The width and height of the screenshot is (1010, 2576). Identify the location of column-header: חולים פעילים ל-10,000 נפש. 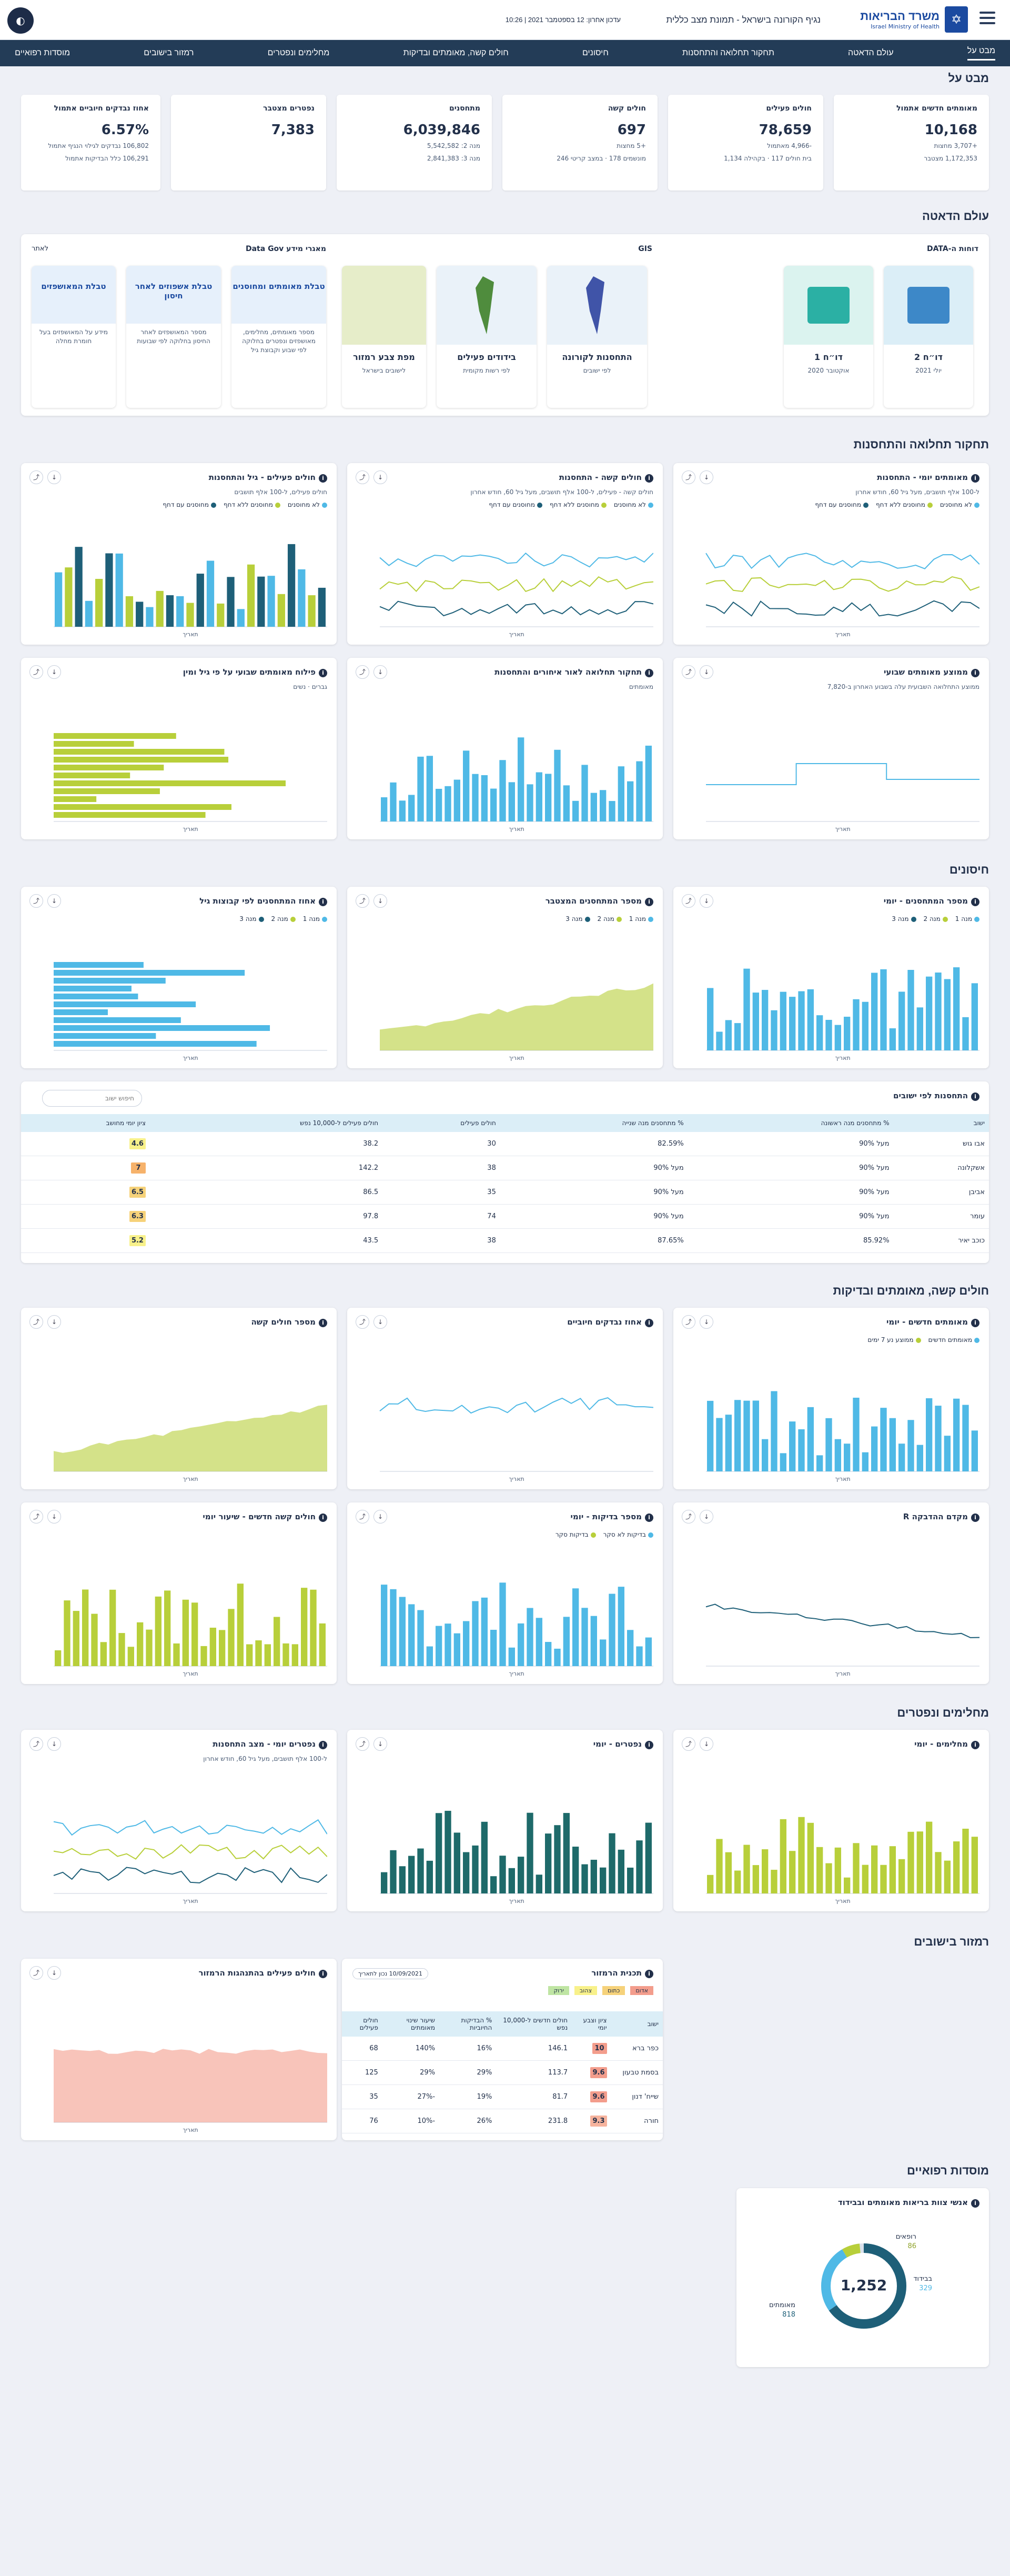
(266, 1123).